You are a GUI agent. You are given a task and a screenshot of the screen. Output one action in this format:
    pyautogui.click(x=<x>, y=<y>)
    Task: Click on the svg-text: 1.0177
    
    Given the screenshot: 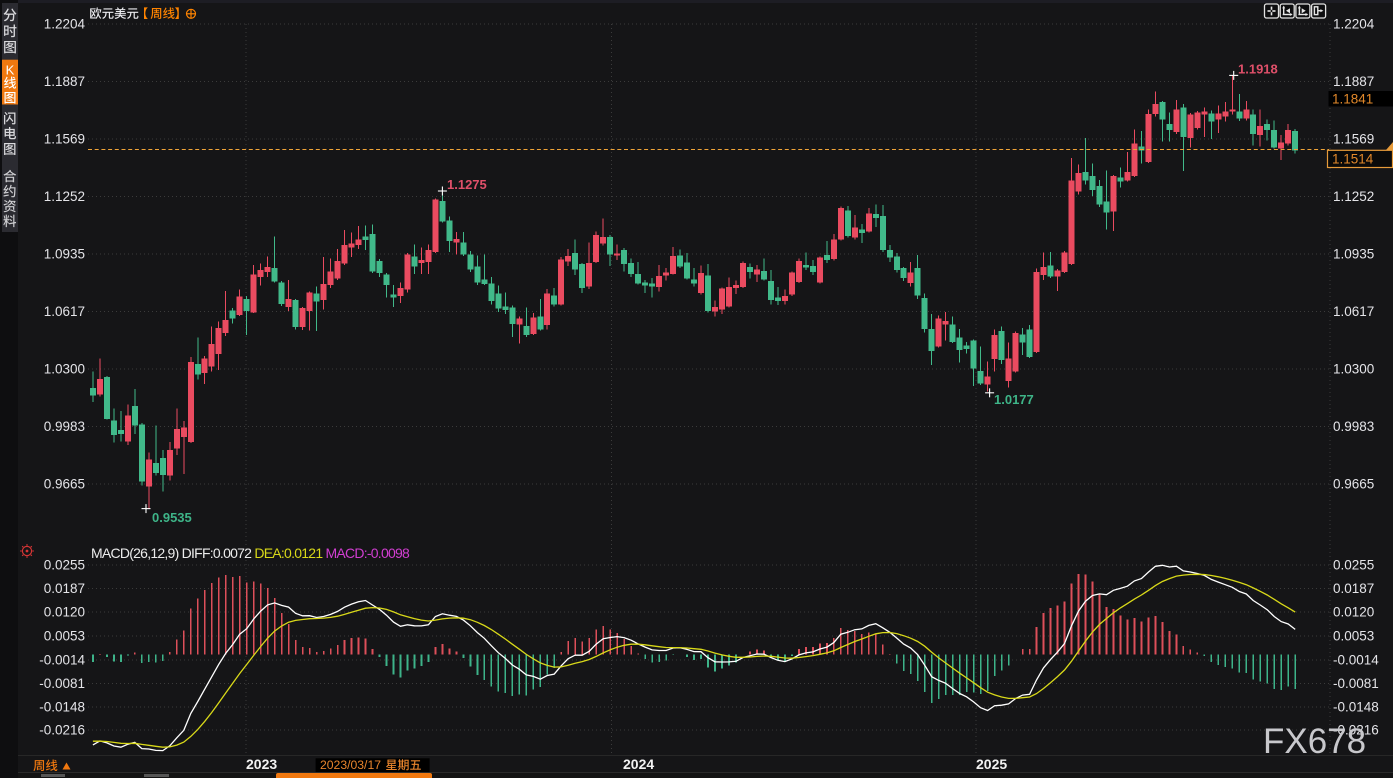 What is the action you would take?
    pyautogui.click(x=1014, y=399)
    